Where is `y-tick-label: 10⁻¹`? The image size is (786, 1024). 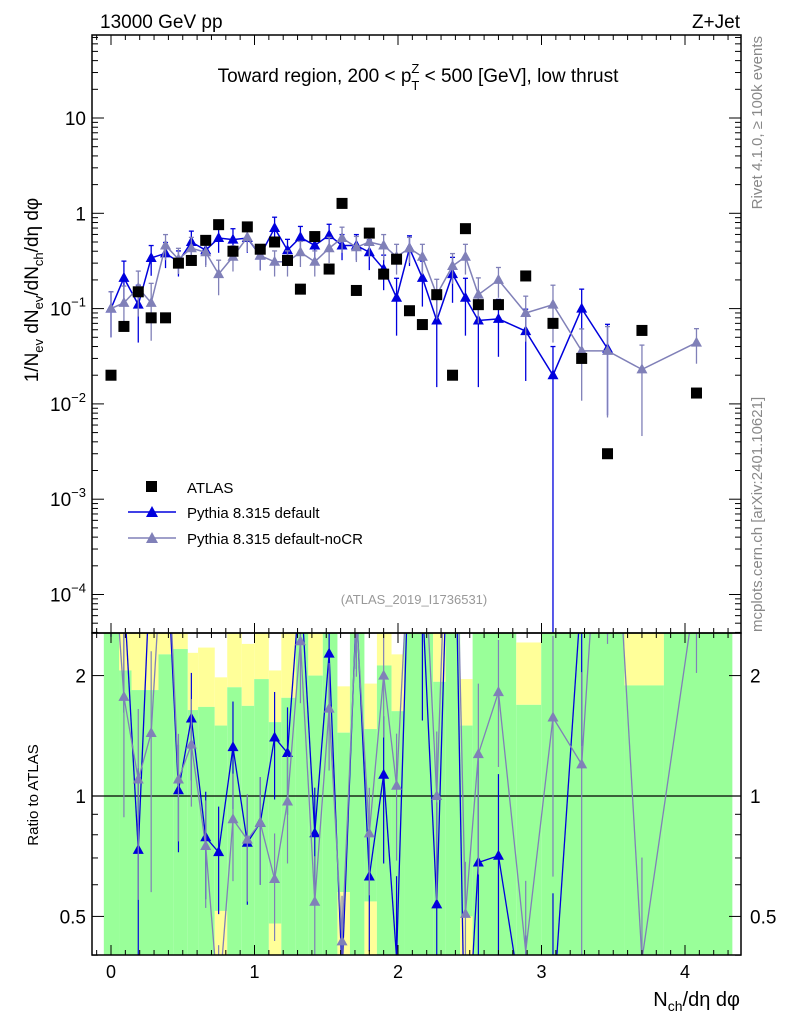
y-tick-label: 10⁻¹ is located at coordinates (68, 308).